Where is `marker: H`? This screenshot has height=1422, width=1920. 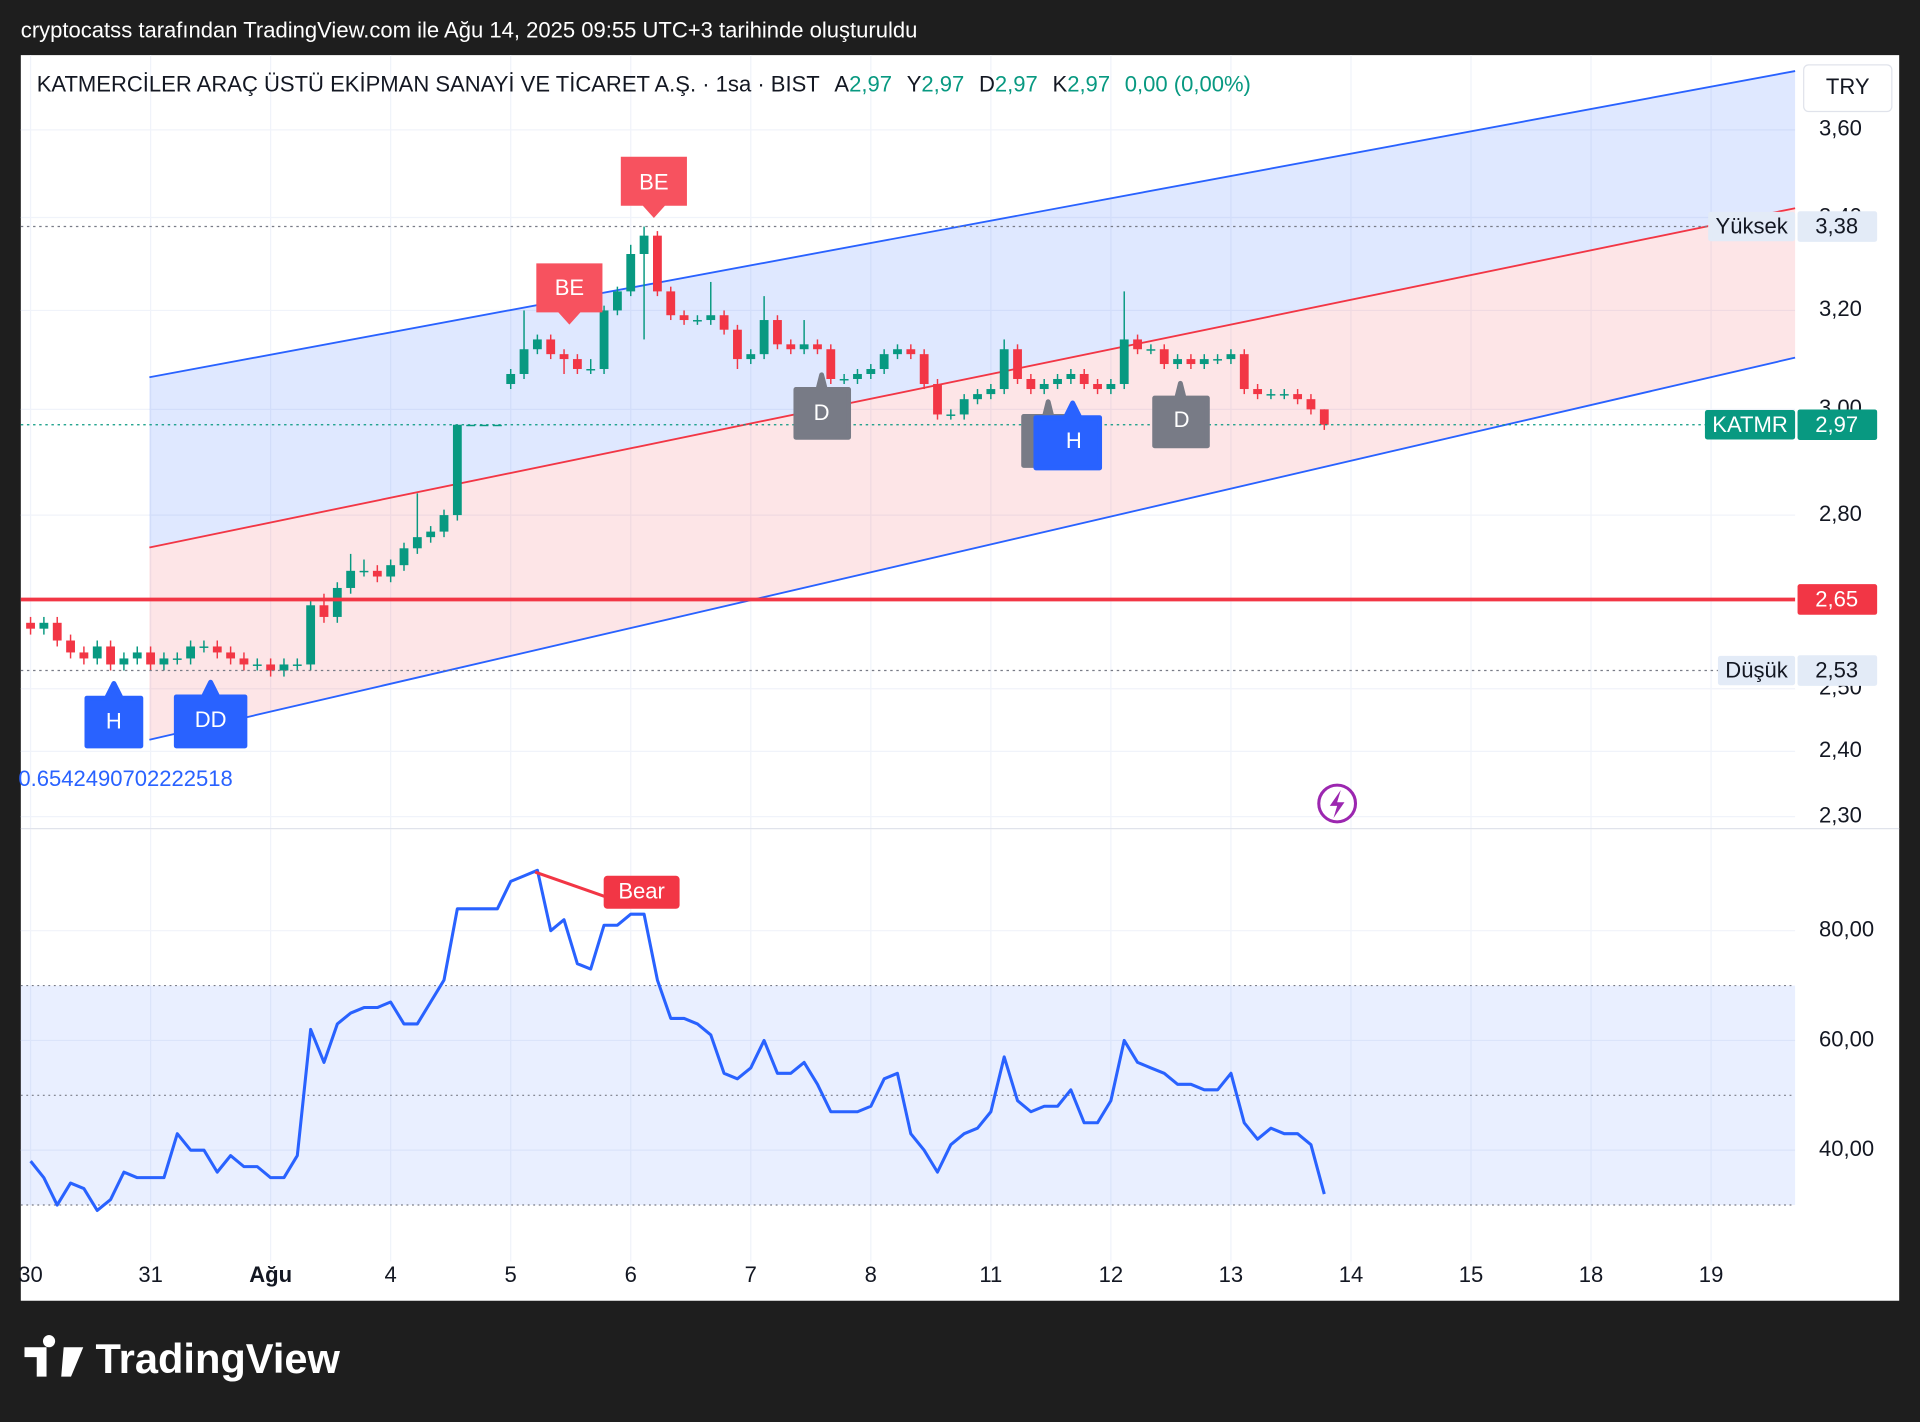 marker: H is located at coordinates (114, 714).